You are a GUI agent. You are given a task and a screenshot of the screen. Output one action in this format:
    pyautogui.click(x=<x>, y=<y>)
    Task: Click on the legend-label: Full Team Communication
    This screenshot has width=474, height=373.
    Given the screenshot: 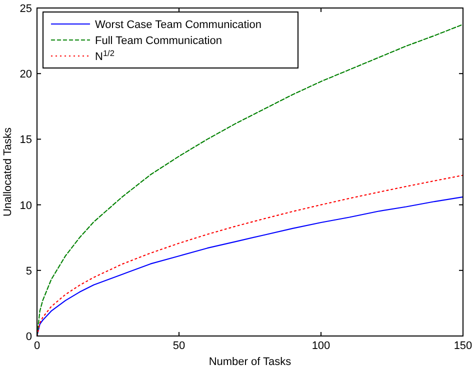 What is the action you would take?
    pyautogui.click(x=158, y=41)
    